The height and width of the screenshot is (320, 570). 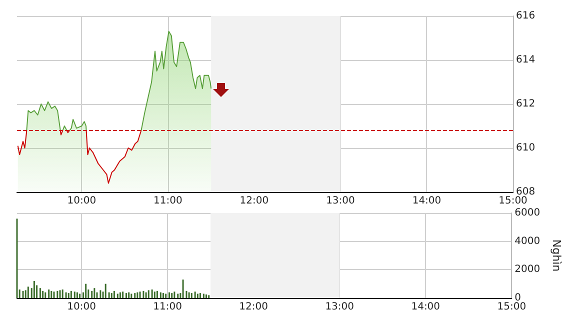 What do you see at coordinates (556, 255) in the screenshot?
I see `y-axis-title: Nghìn` at bounding box center [556, 255].